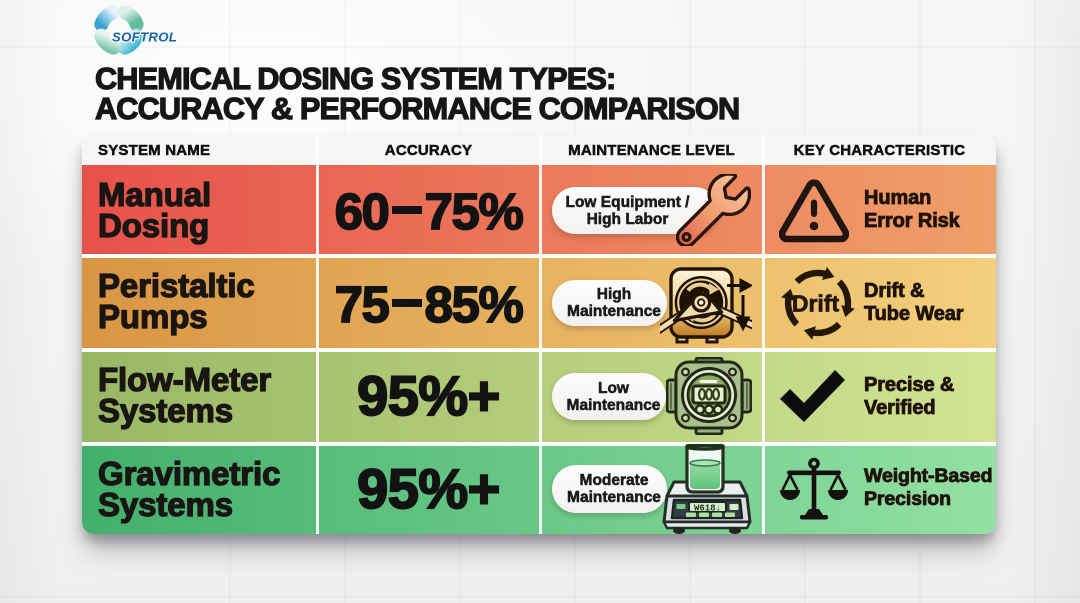  What do you see at coordinates (816, 304) in the screenshot?
I see `svg-text: Drift` at bounding box center [816, 304].